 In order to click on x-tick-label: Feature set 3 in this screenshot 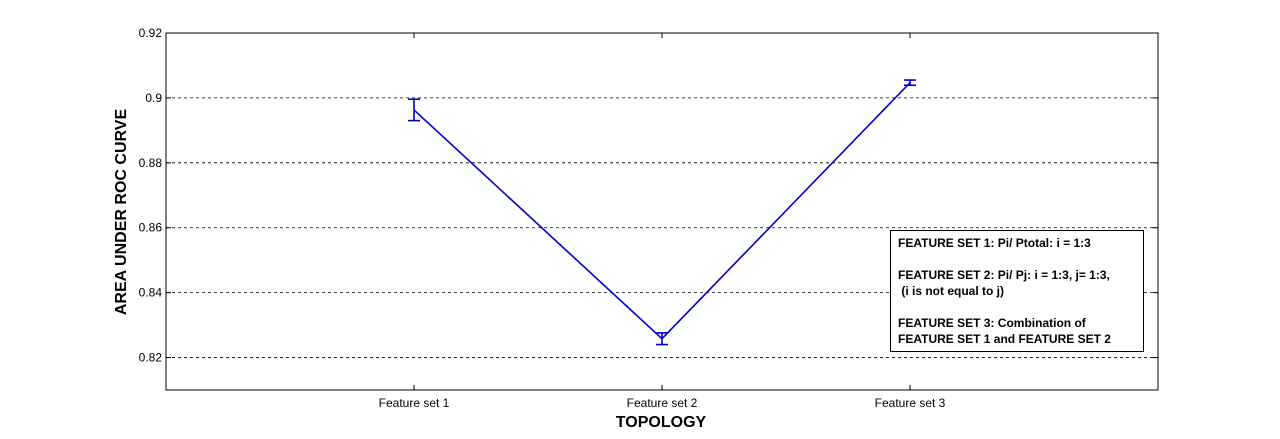, I will do `click(910, 403)`.